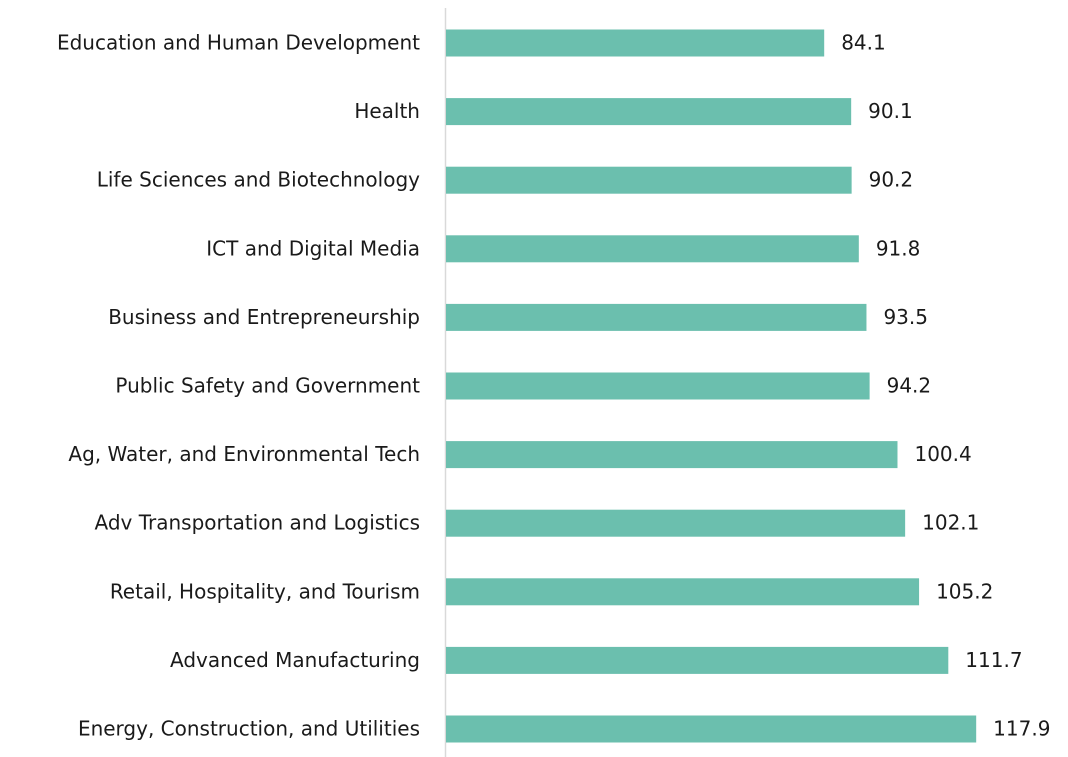 This screenshot has height=757, width=1068. What do you see at coordinates (964, 591) in the screenshot?
I see `value-label: 105.2` at bounding box center [964, 591].